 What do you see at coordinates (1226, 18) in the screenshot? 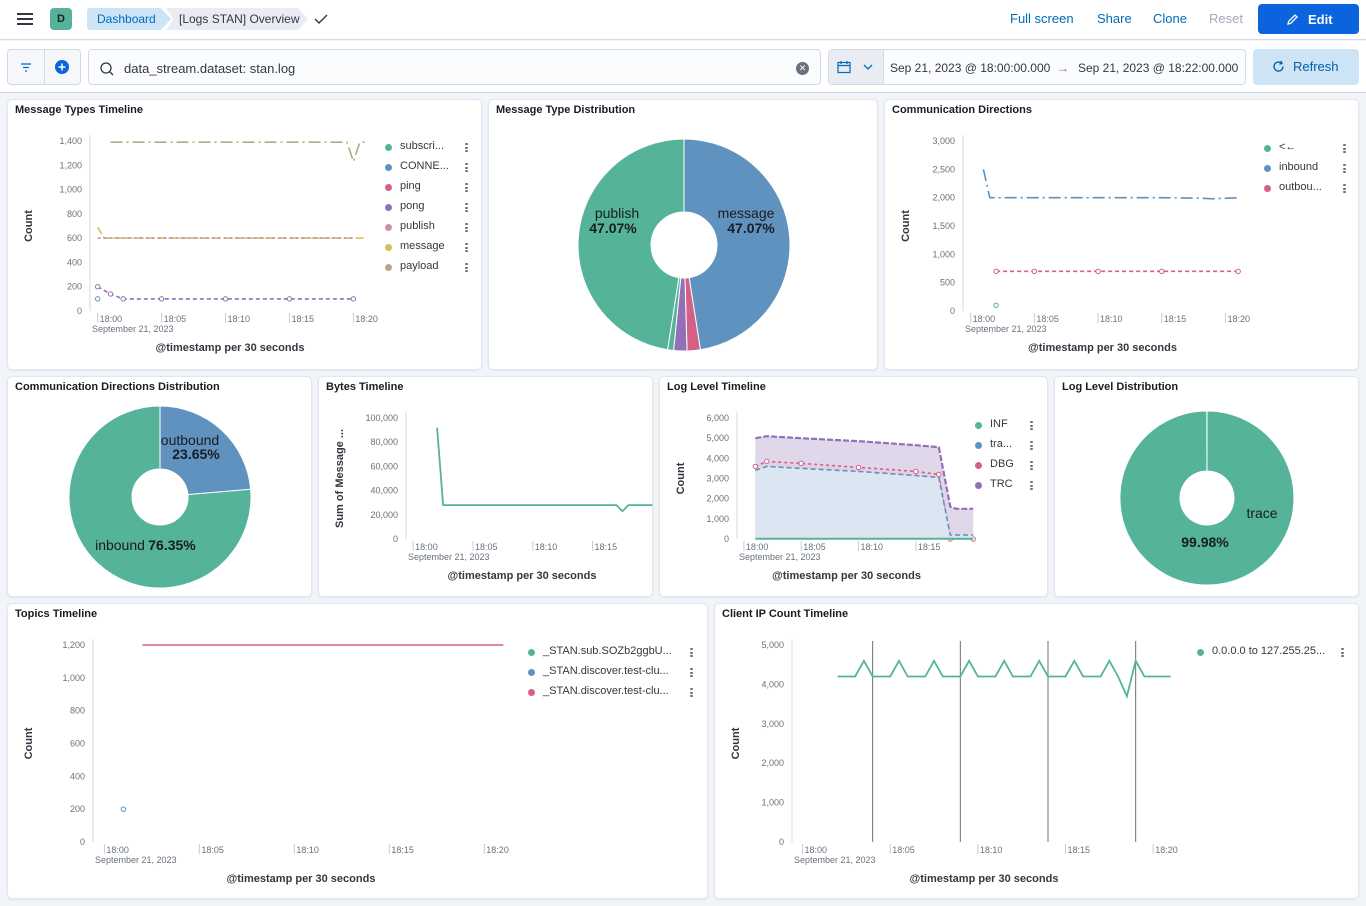
I see `reset-link: Reset` at bounding box center [1226, 18].